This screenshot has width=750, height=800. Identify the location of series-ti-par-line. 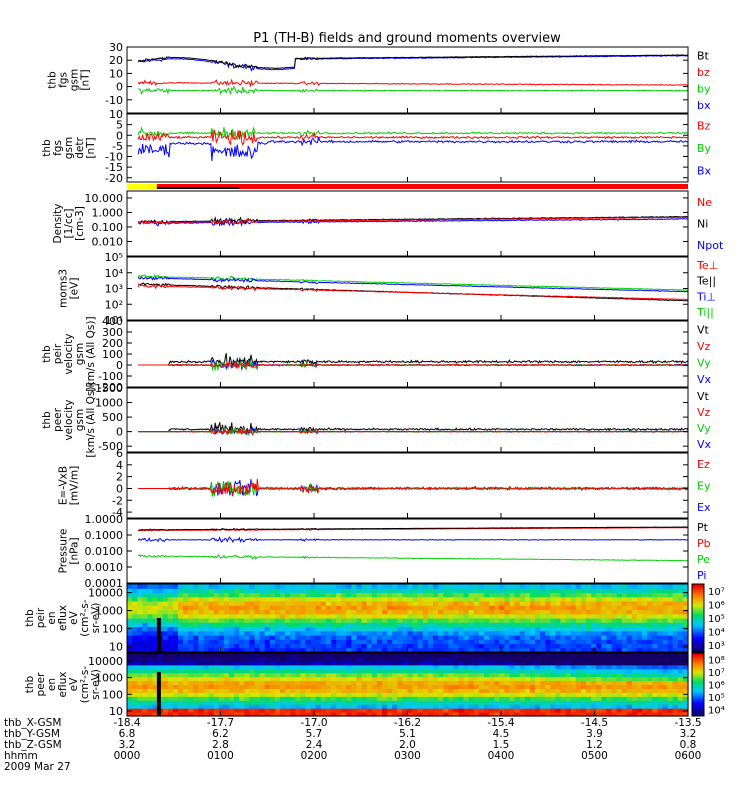
(412, 282).